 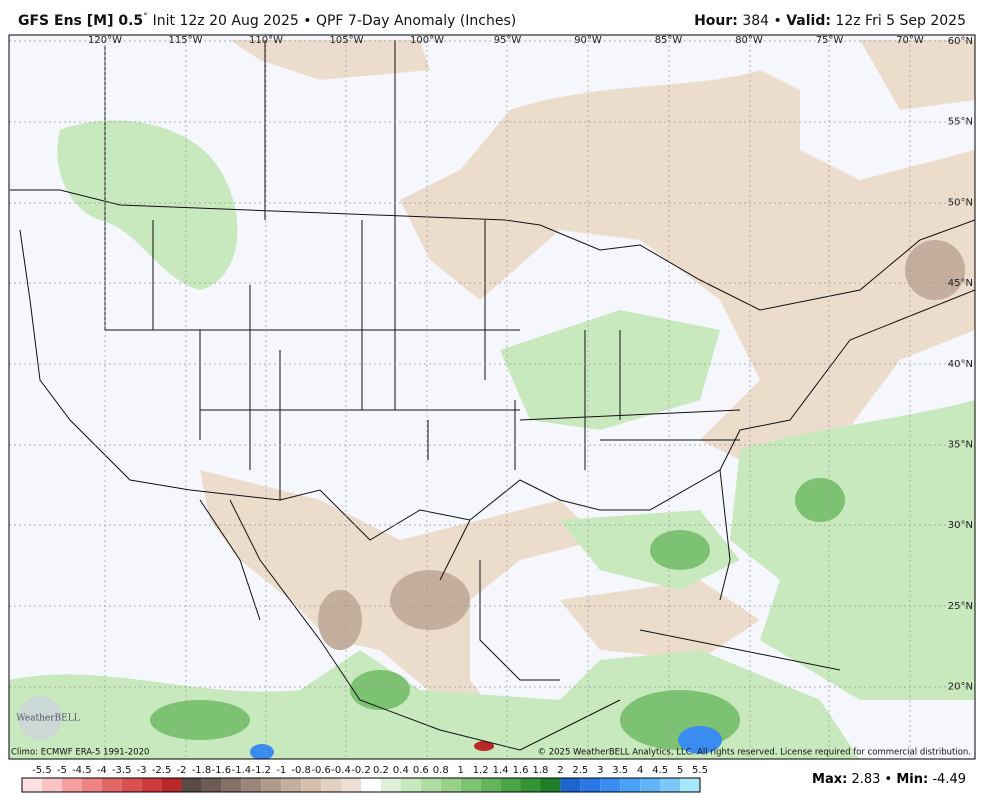 I want to click on lon-label: 80°W, so click(x=749, y=40).